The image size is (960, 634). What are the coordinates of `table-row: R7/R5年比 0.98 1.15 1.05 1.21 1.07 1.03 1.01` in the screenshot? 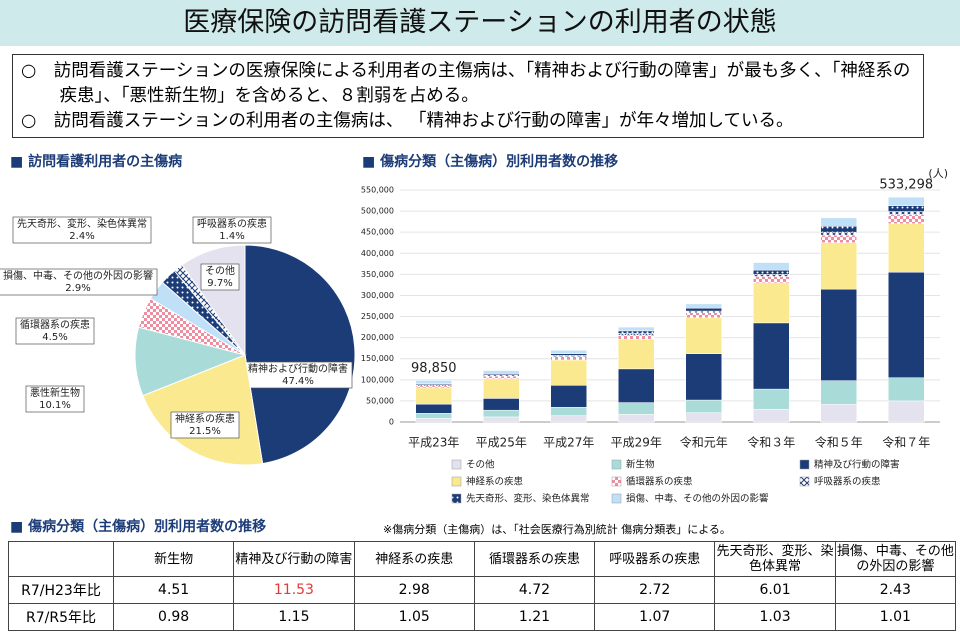 It's located at (482, 617).